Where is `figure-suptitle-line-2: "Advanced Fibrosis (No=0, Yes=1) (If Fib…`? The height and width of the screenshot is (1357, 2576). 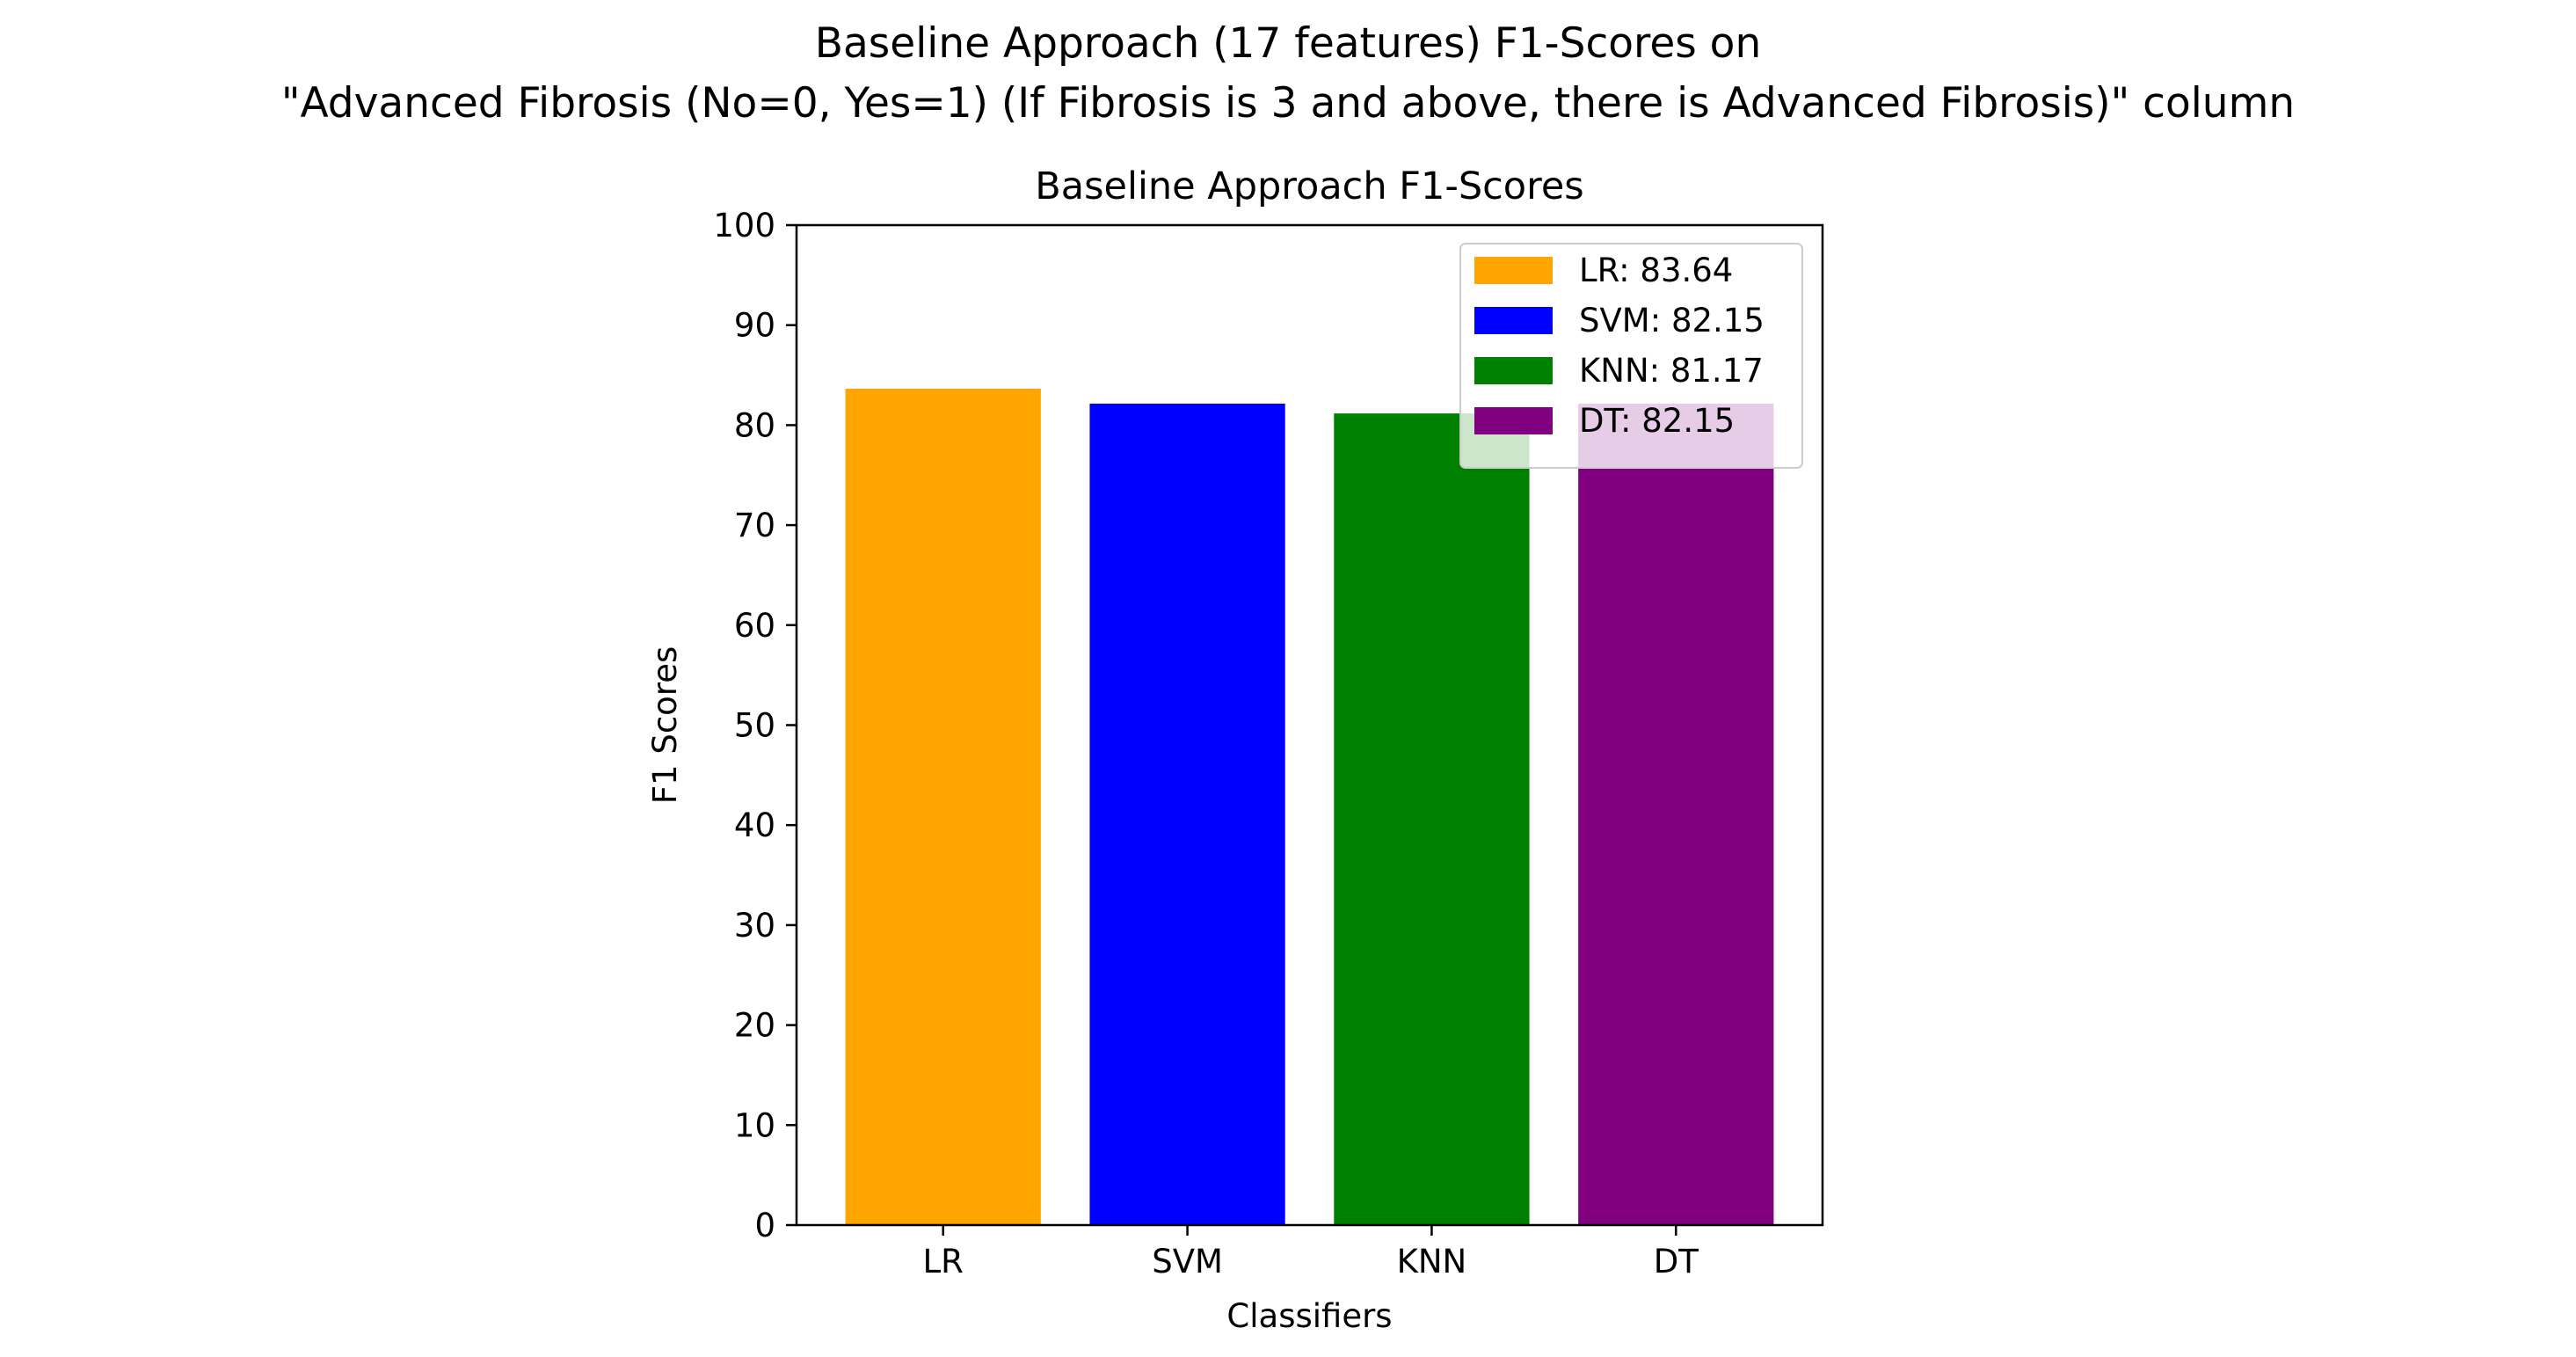
figure-suptitle-line-2: "Advanced Fibrosis (No=0, Yes=1) (If Fib… is located at coordinates (1288, 103).